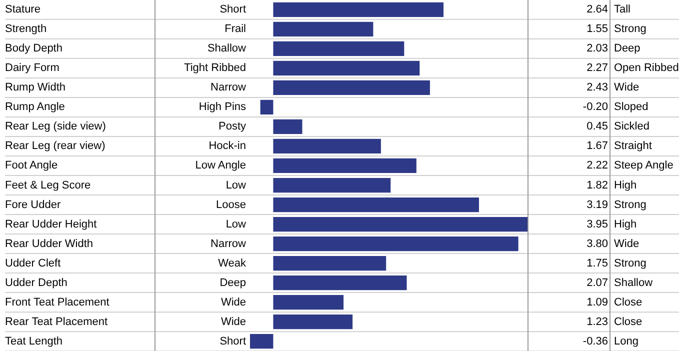 The height and width of the screenshot is (351, 679). What do you see at coordinates (35, 88) in the screenshot?
I see `y-tick-label: Rump Width` at bounding box center [35, 88].